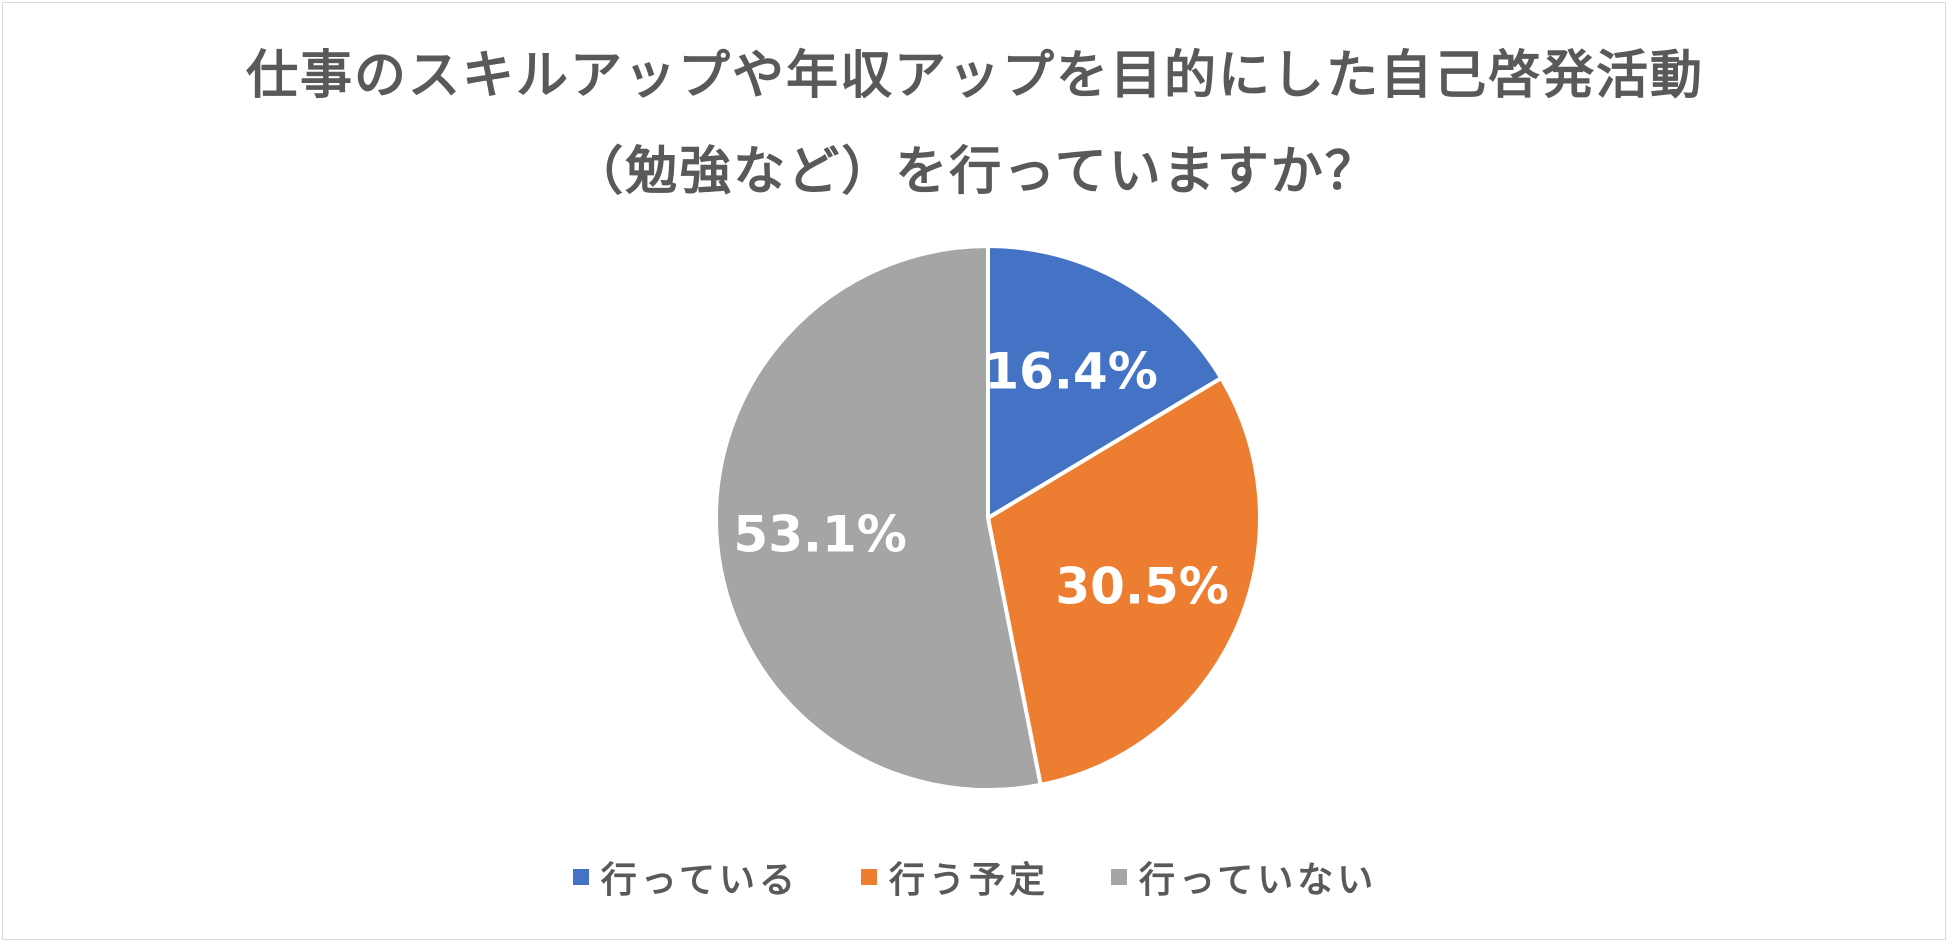  What do you see at coordinates (1258, 880) in the screenshot?
I see `legend-label-not-doing: 行っていない` at bounding box center [1258, 880].